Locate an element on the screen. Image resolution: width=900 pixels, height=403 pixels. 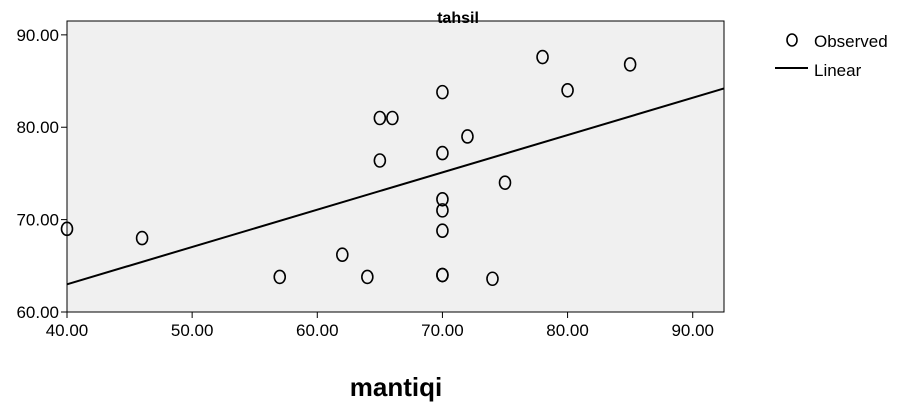
x-tick-label: 50.00 is located at coordinates (192, 330).